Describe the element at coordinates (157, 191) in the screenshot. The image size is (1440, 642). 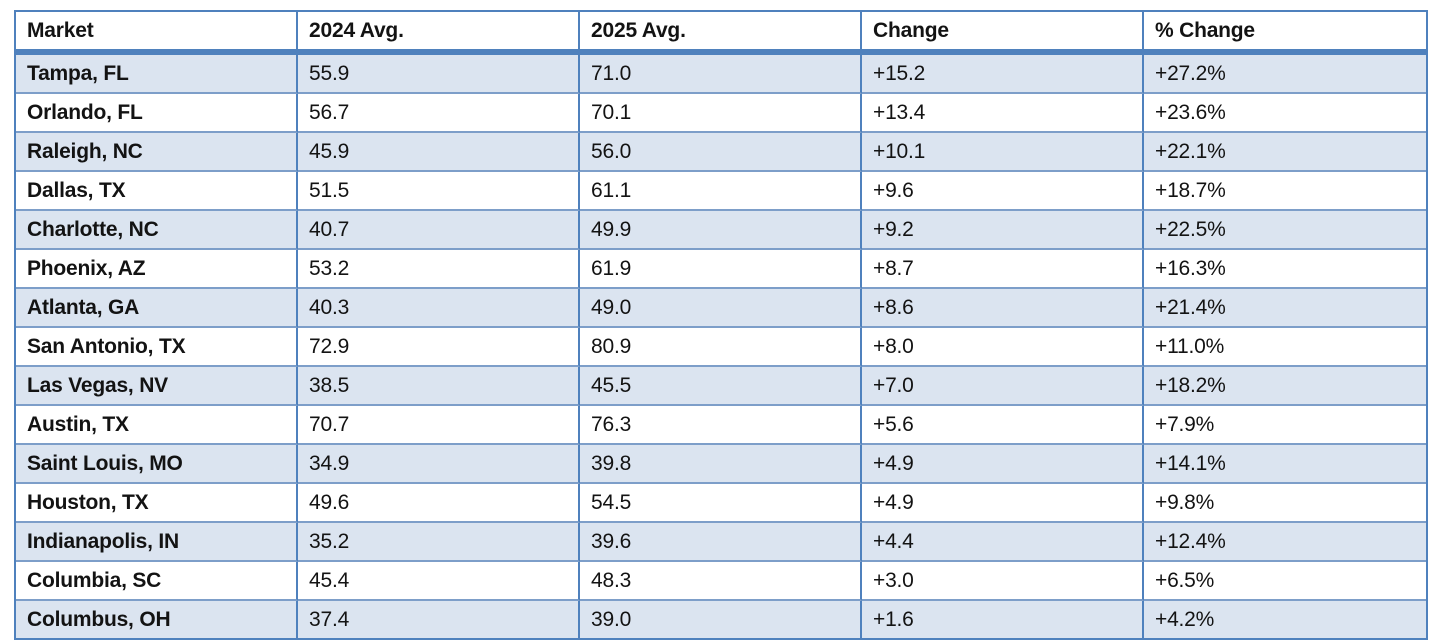
I see `market-cell: Dallas, TX` at that location.